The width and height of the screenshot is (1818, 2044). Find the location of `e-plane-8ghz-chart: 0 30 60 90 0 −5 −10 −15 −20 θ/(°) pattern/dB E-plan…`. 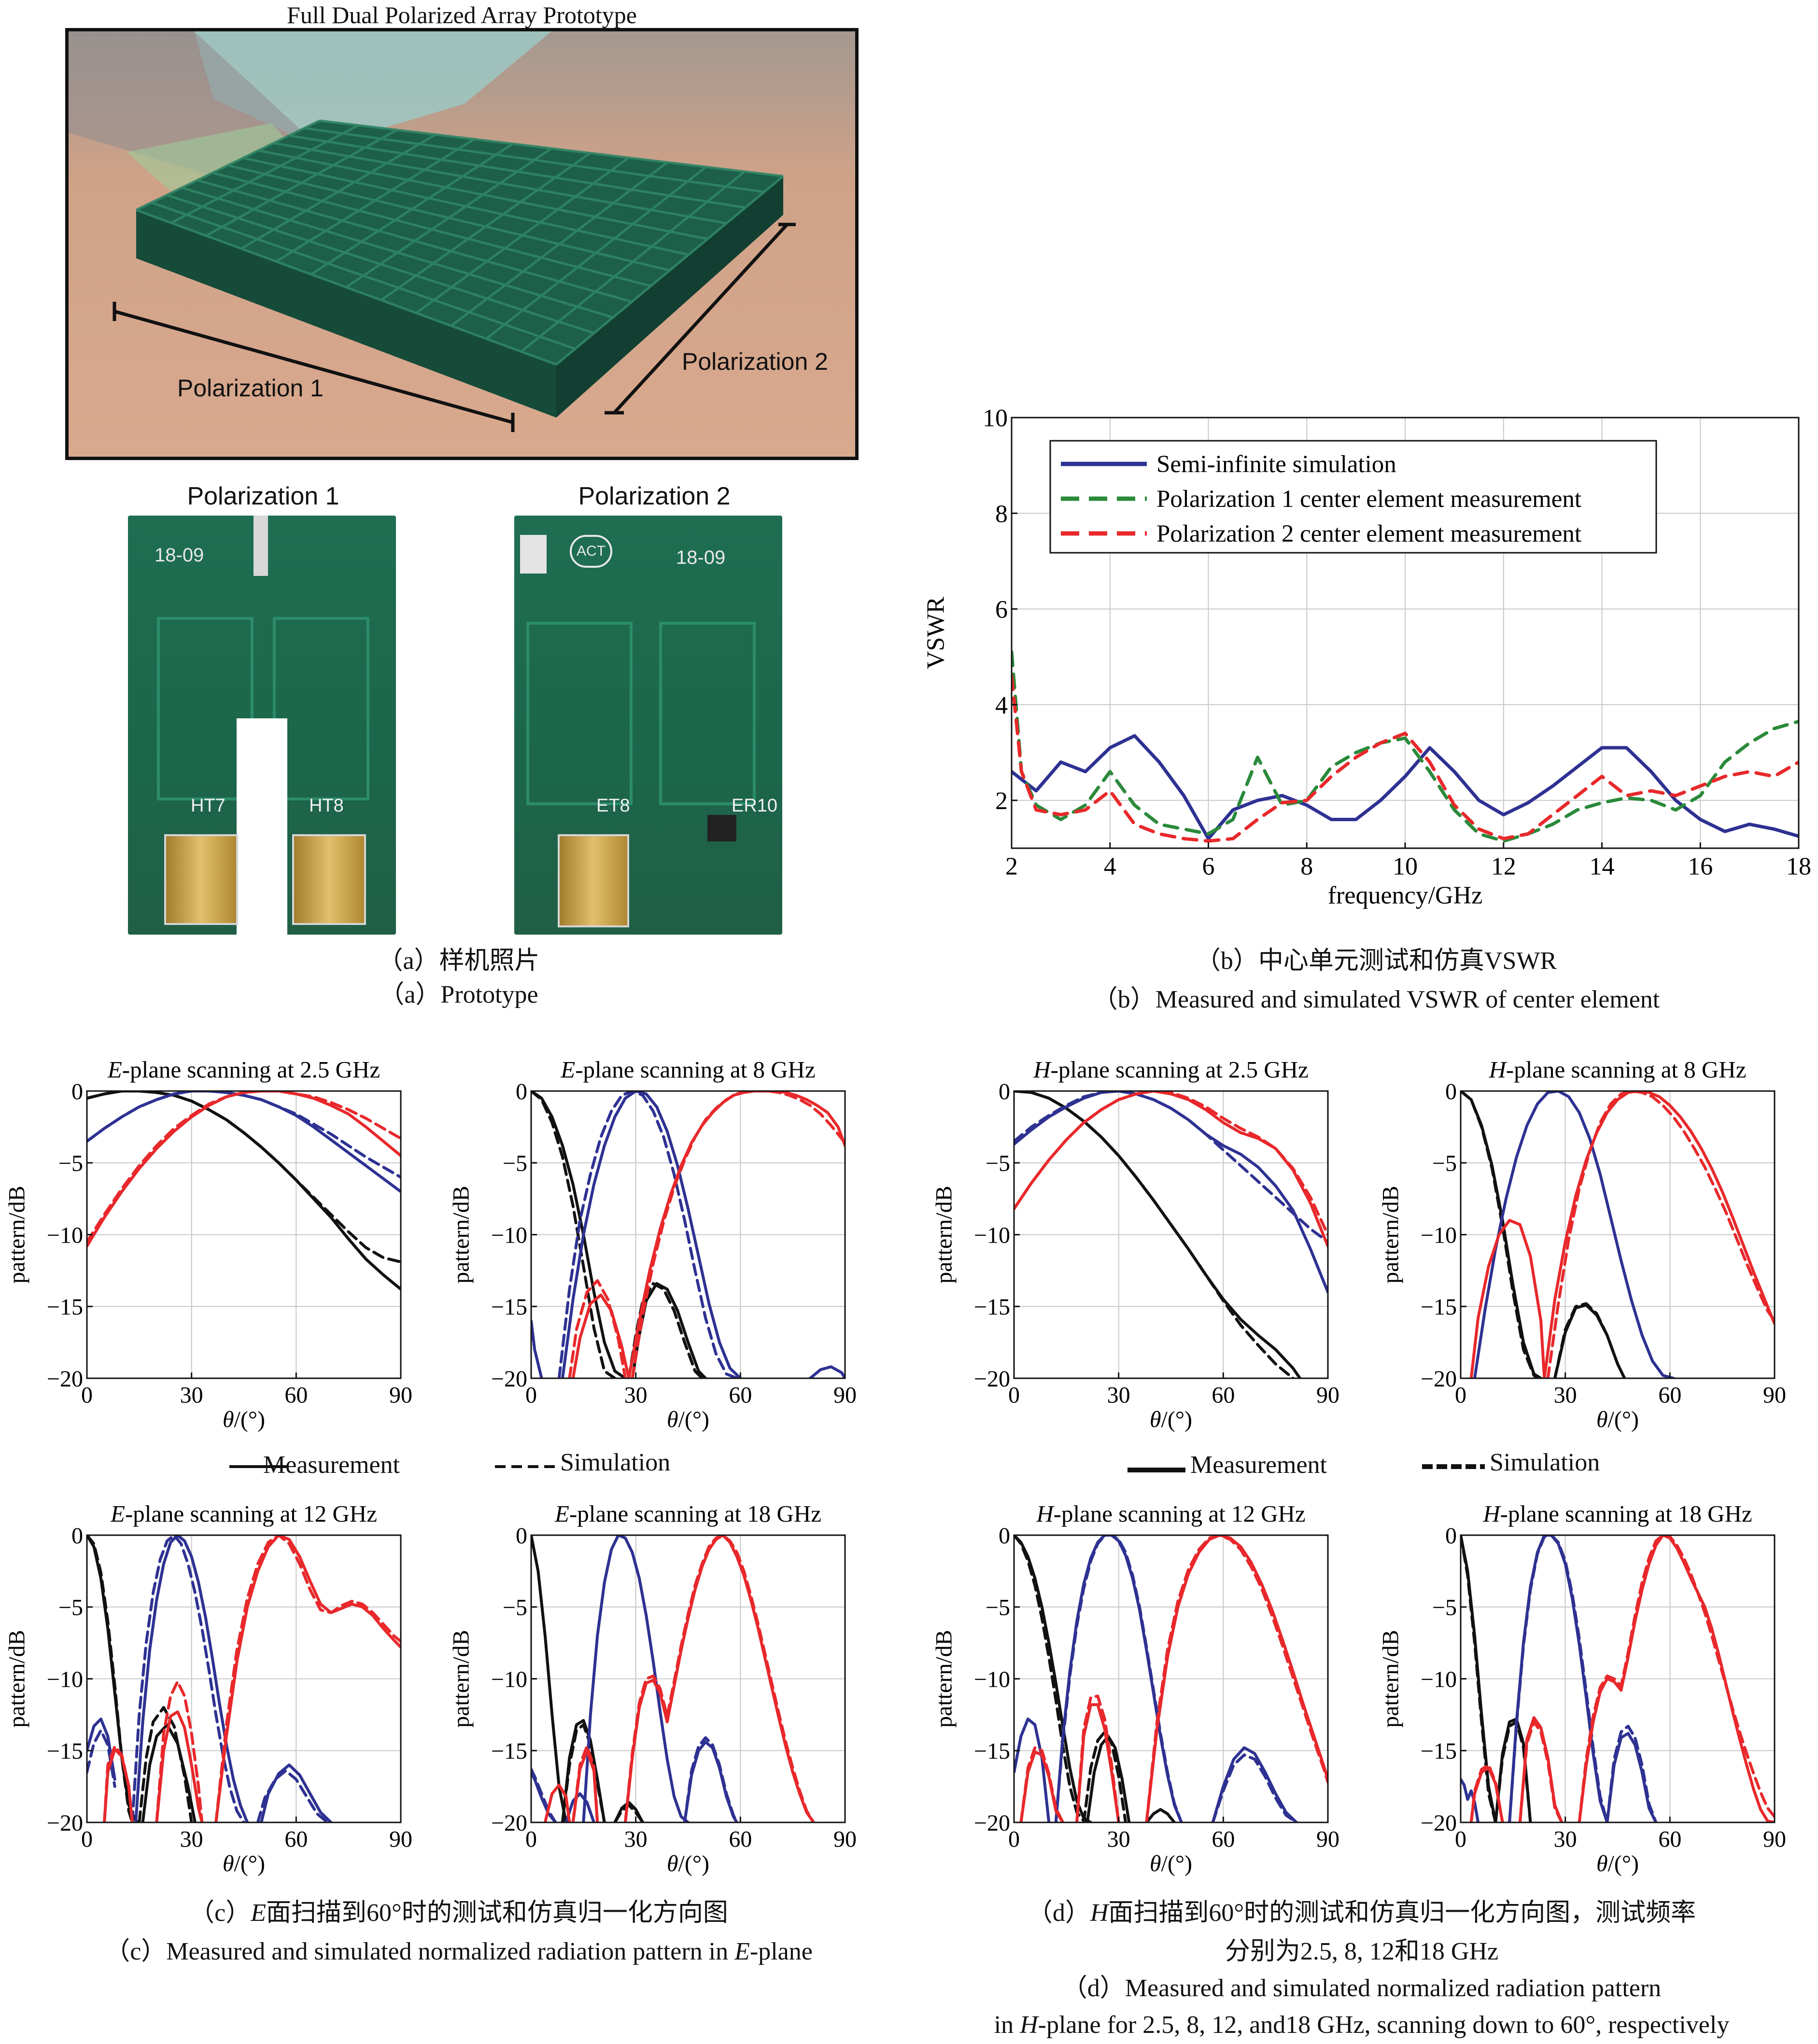

e-plane-8ghz-chart: 0 30 60 90 0 −5 −10 −15 −20 θ/(°) pattern/dB E-plan… is located at coordinates (652, 1244).